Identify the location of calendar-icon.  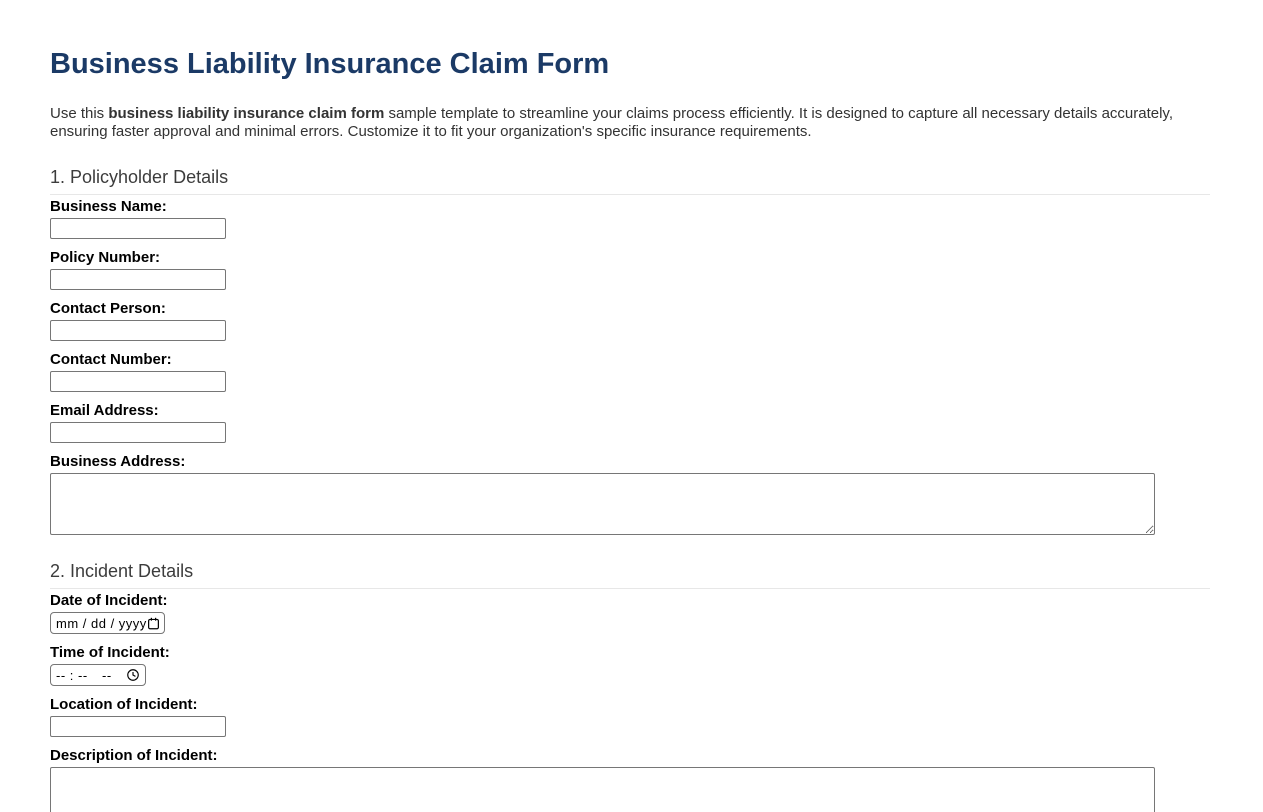
(153, 623).